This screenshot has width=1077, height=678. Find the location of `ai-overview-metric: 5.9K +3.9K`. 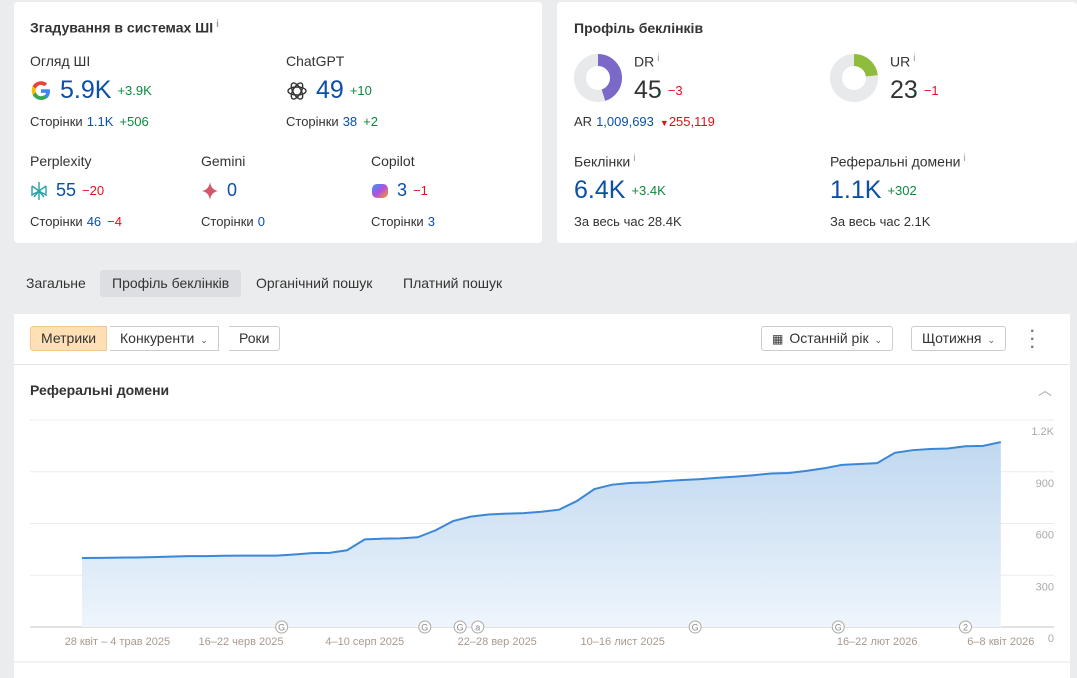

ai-overview-metric: 5.9K +3.9K is located at coordinates (91, 90).